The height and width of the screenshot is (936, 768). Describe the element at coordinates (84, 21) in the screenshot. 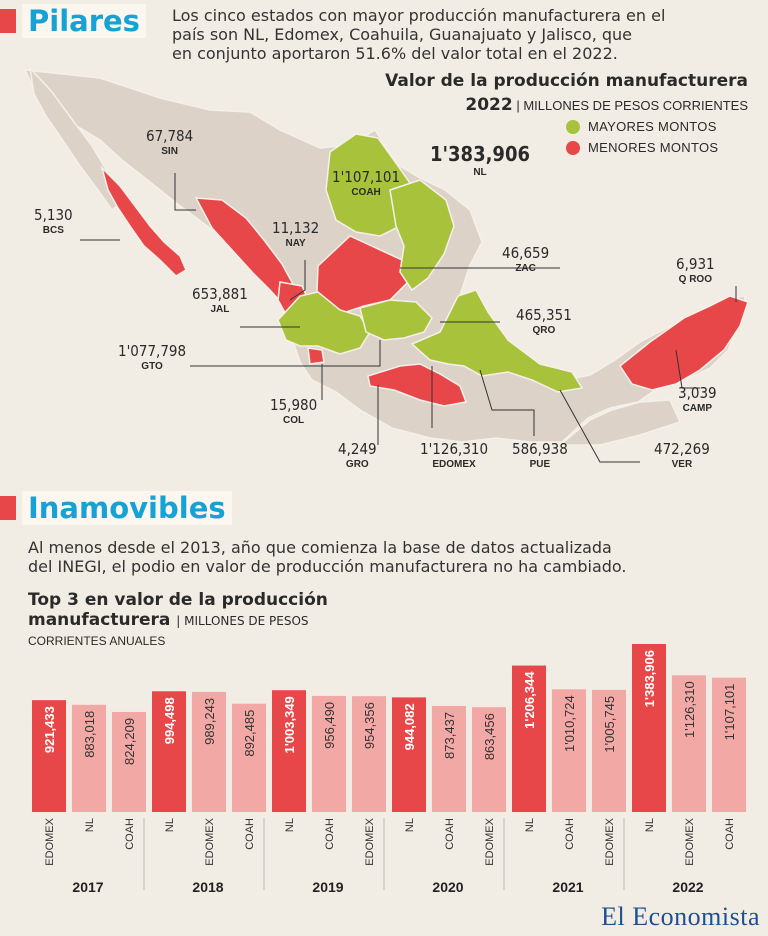

I see `section-title: Pilares` at that location.